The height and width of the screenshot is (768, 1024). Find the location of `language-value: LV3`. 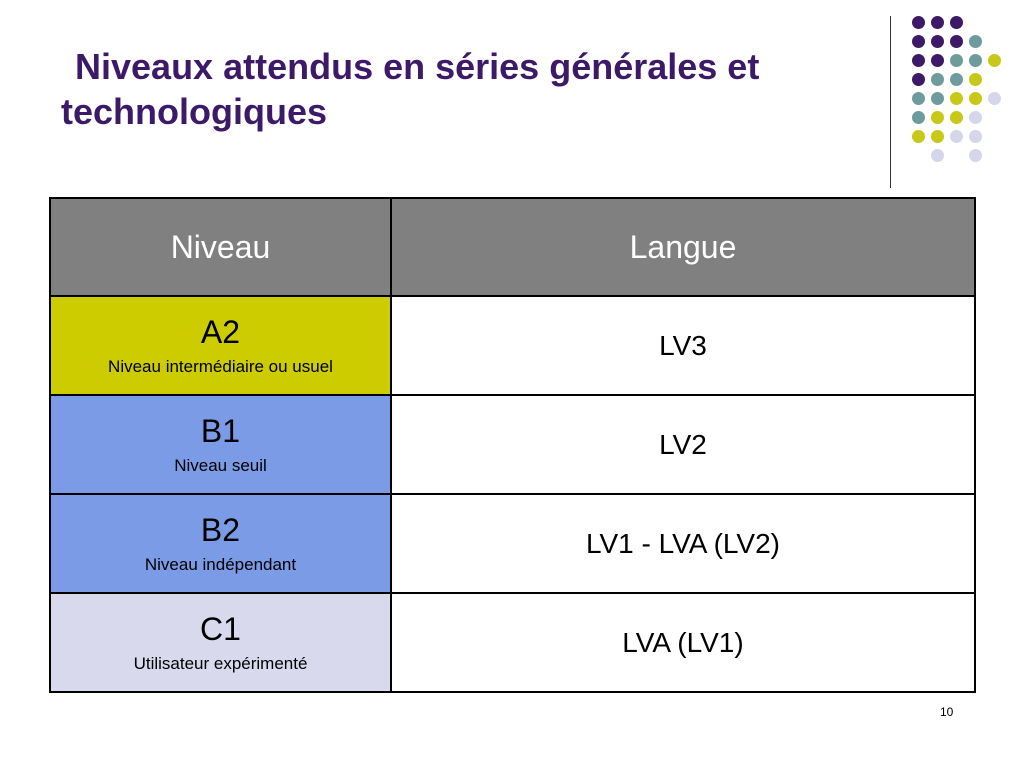

language-value: LV3 is located at coordinates (683, 345).